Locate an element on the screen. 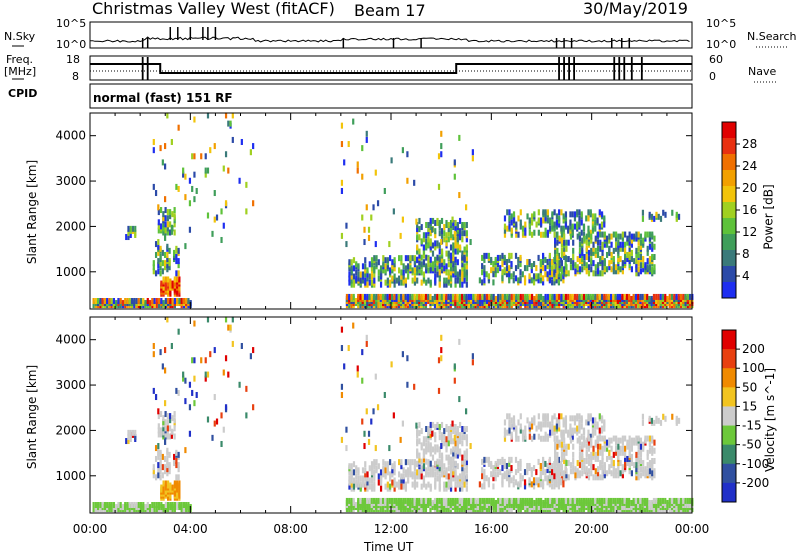 The width and height of the screenshot is (800, 554). cpid-value: normal (fast) 151 RF is located at coordinates (163, 98).